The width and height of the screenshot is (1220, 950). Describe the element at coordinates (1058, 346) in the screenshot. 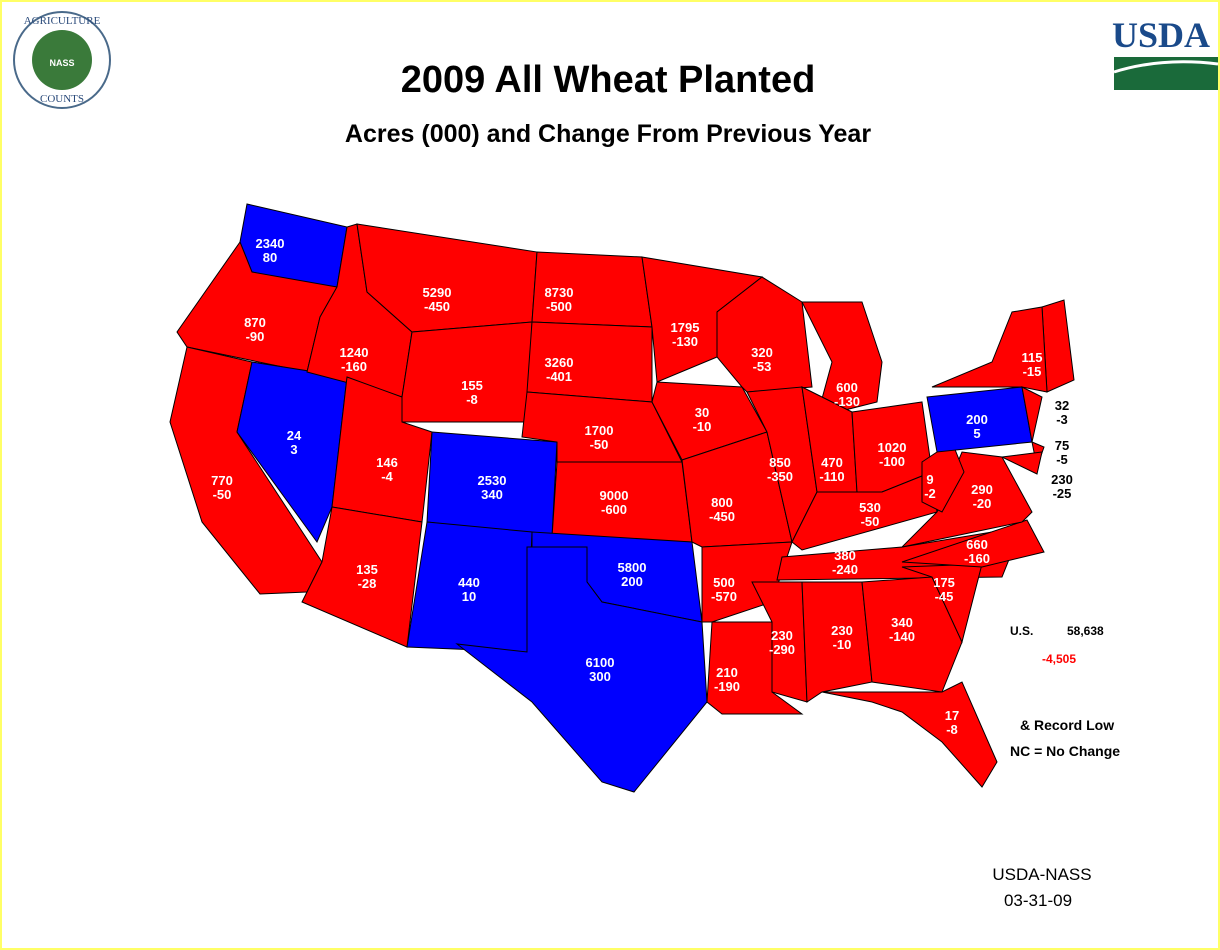

I see `new-england` at that location.